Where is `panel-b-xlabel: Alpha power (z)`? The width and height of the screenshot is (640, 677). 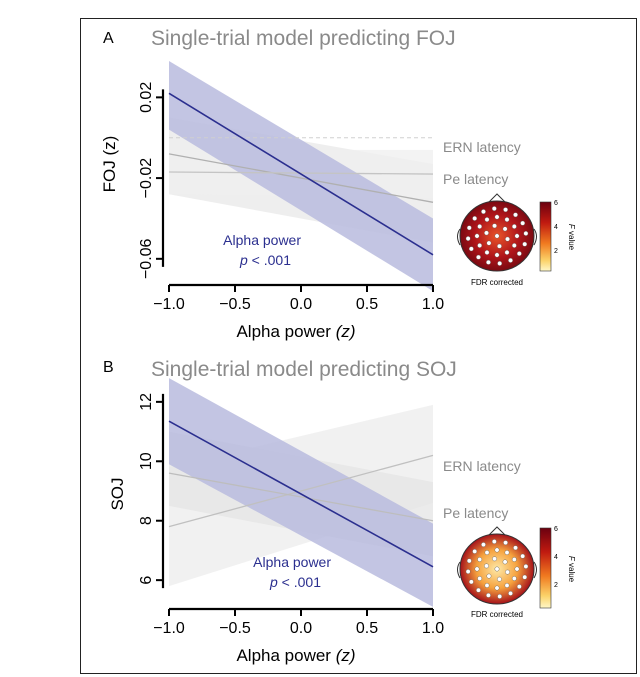 panel-b-xlabel: Alpha power (z) is located at coordinates (295, 655).